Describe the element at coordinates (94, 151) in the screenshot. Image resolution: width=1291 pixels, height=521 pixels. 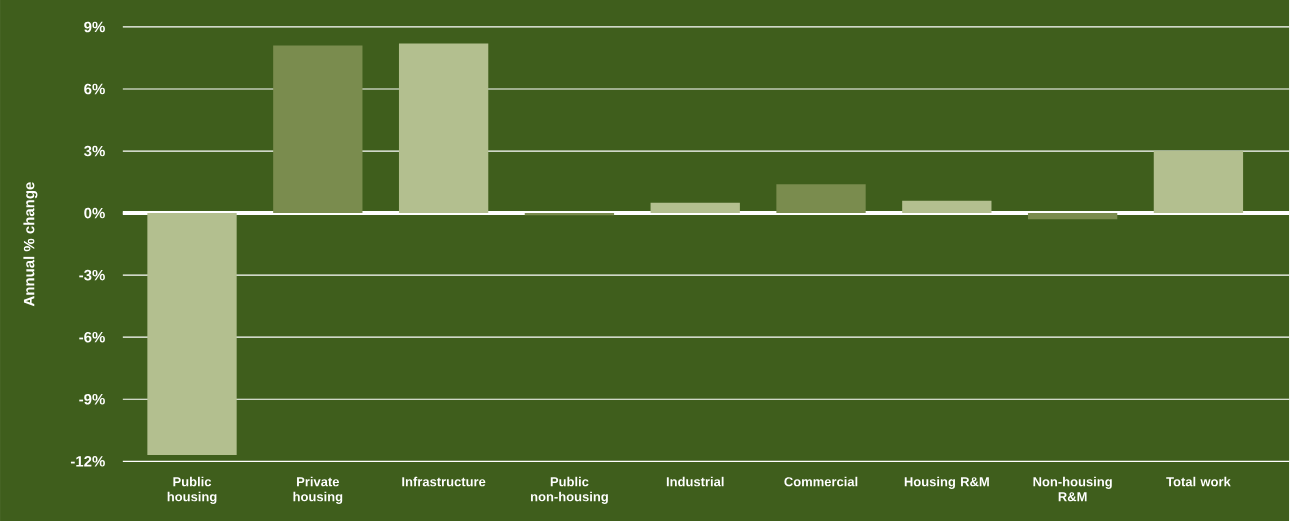
I see `y-tick-label: 3%` at that location.